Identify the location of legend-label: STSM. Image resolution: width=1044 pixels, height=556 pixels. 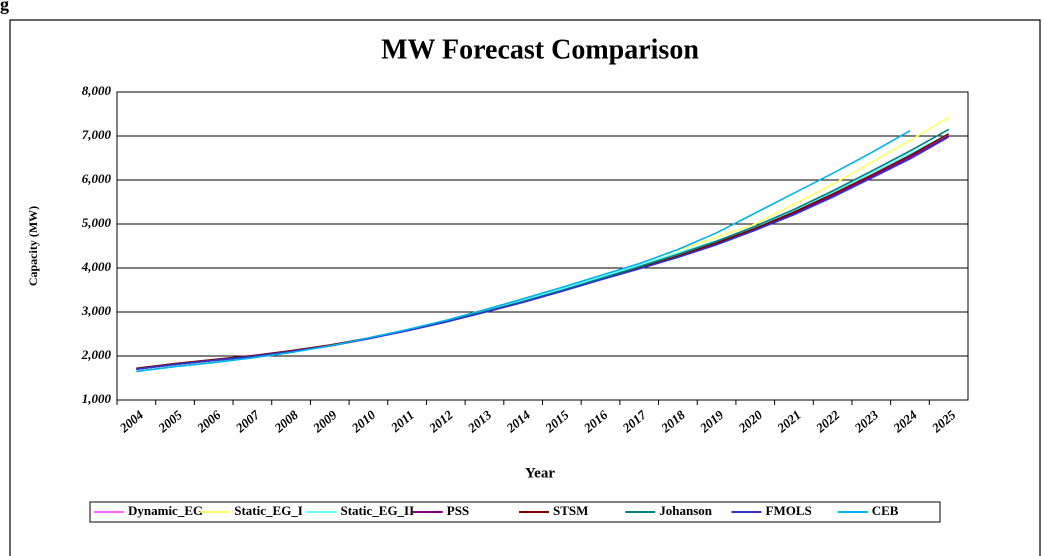
(570, 510).